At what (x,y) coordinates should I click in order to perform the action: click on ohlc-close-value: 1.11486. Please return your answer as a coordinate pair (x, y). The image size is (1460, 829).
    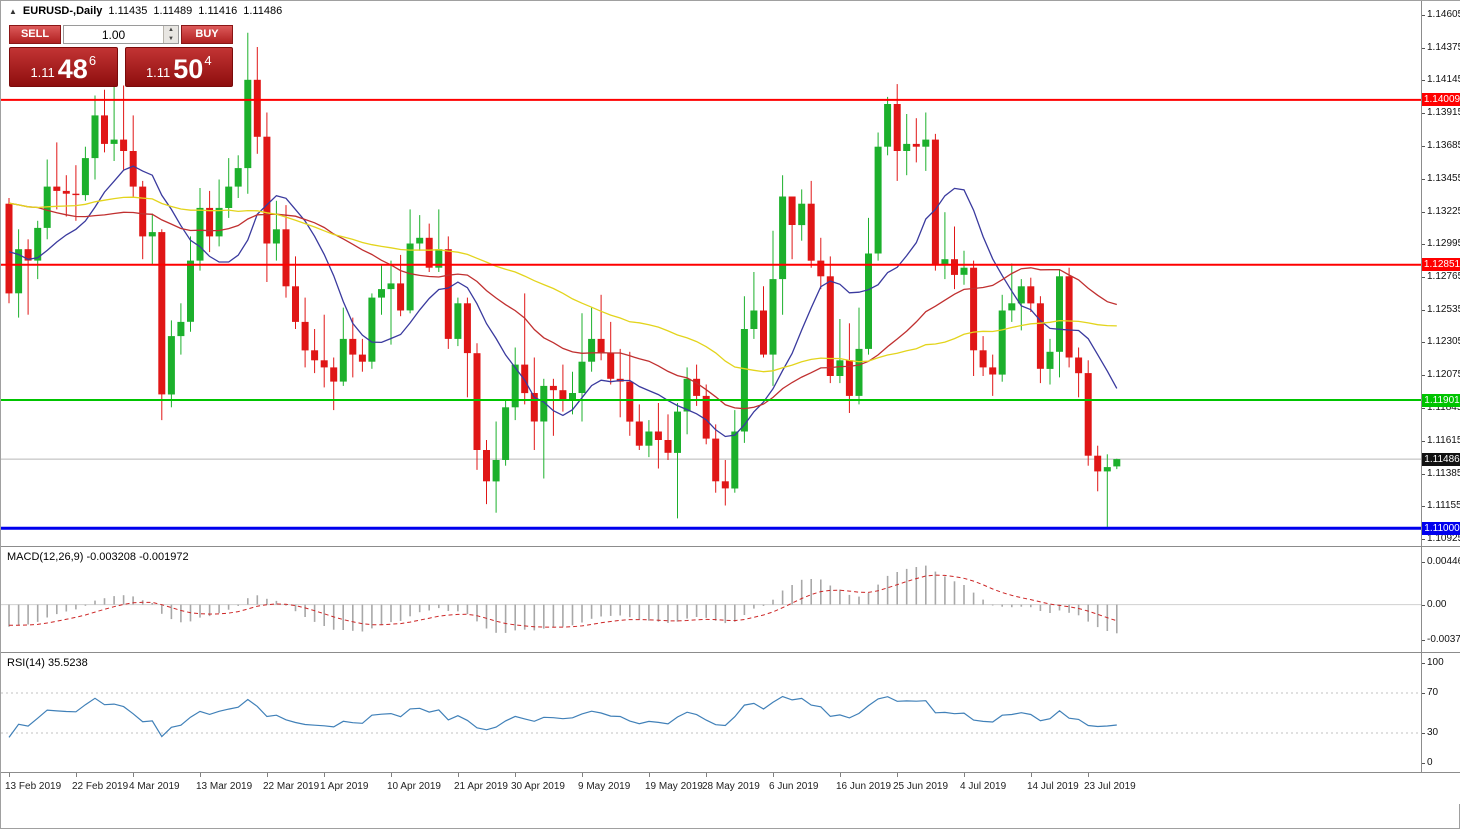
    Looking at the image, I should click on (263, 11).